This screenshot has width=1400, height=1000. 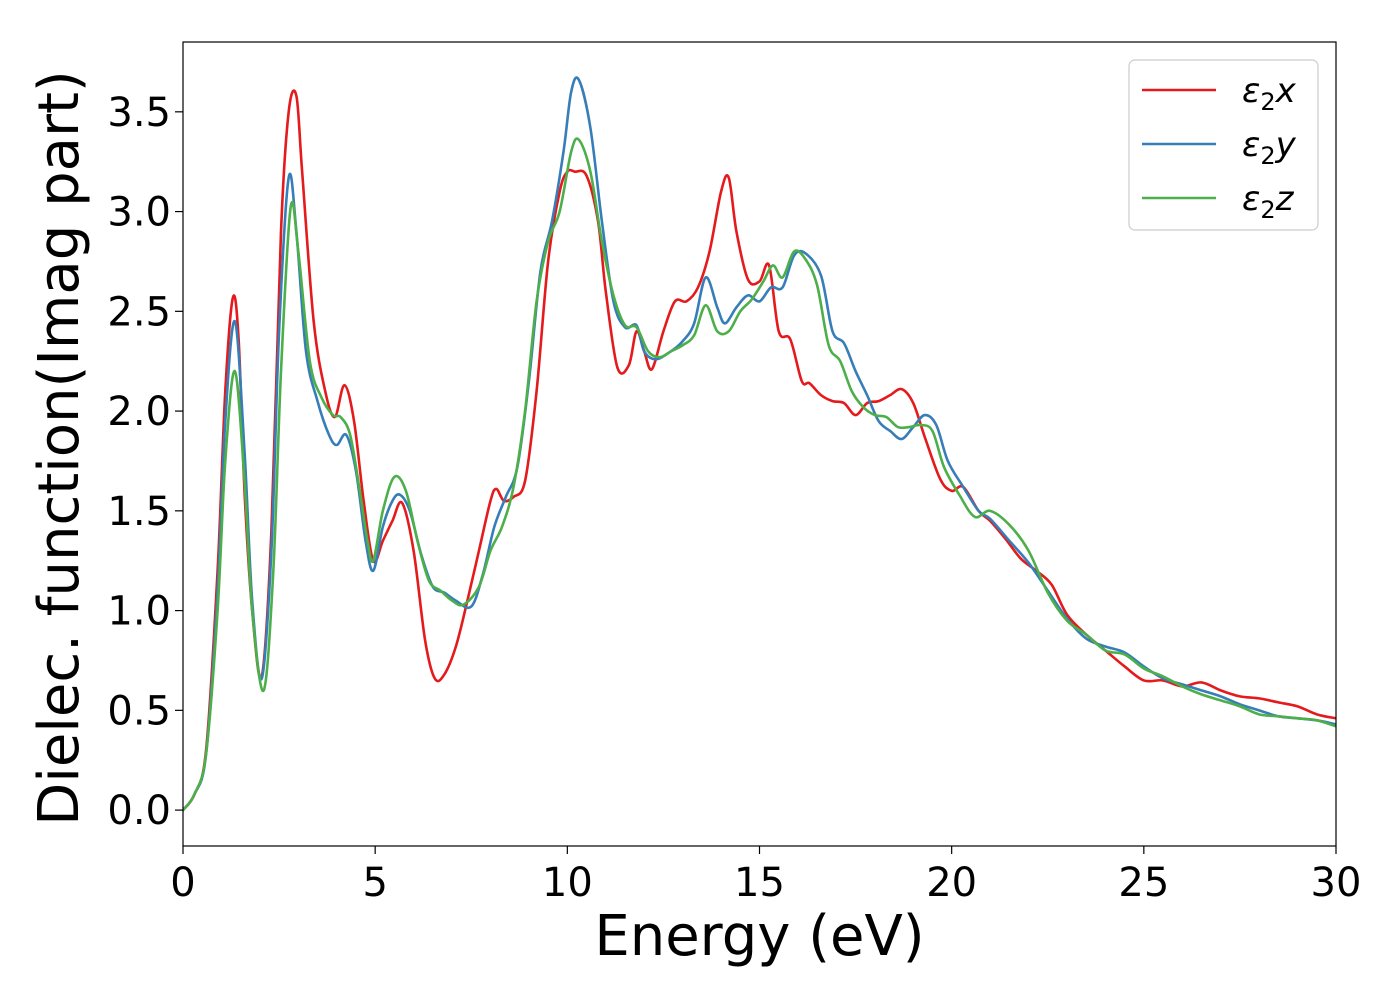 What do you see at coordinates (139, 113) in the screenshot?
I see `y-tick-label: 3.5` at bounding box center [139, 113].